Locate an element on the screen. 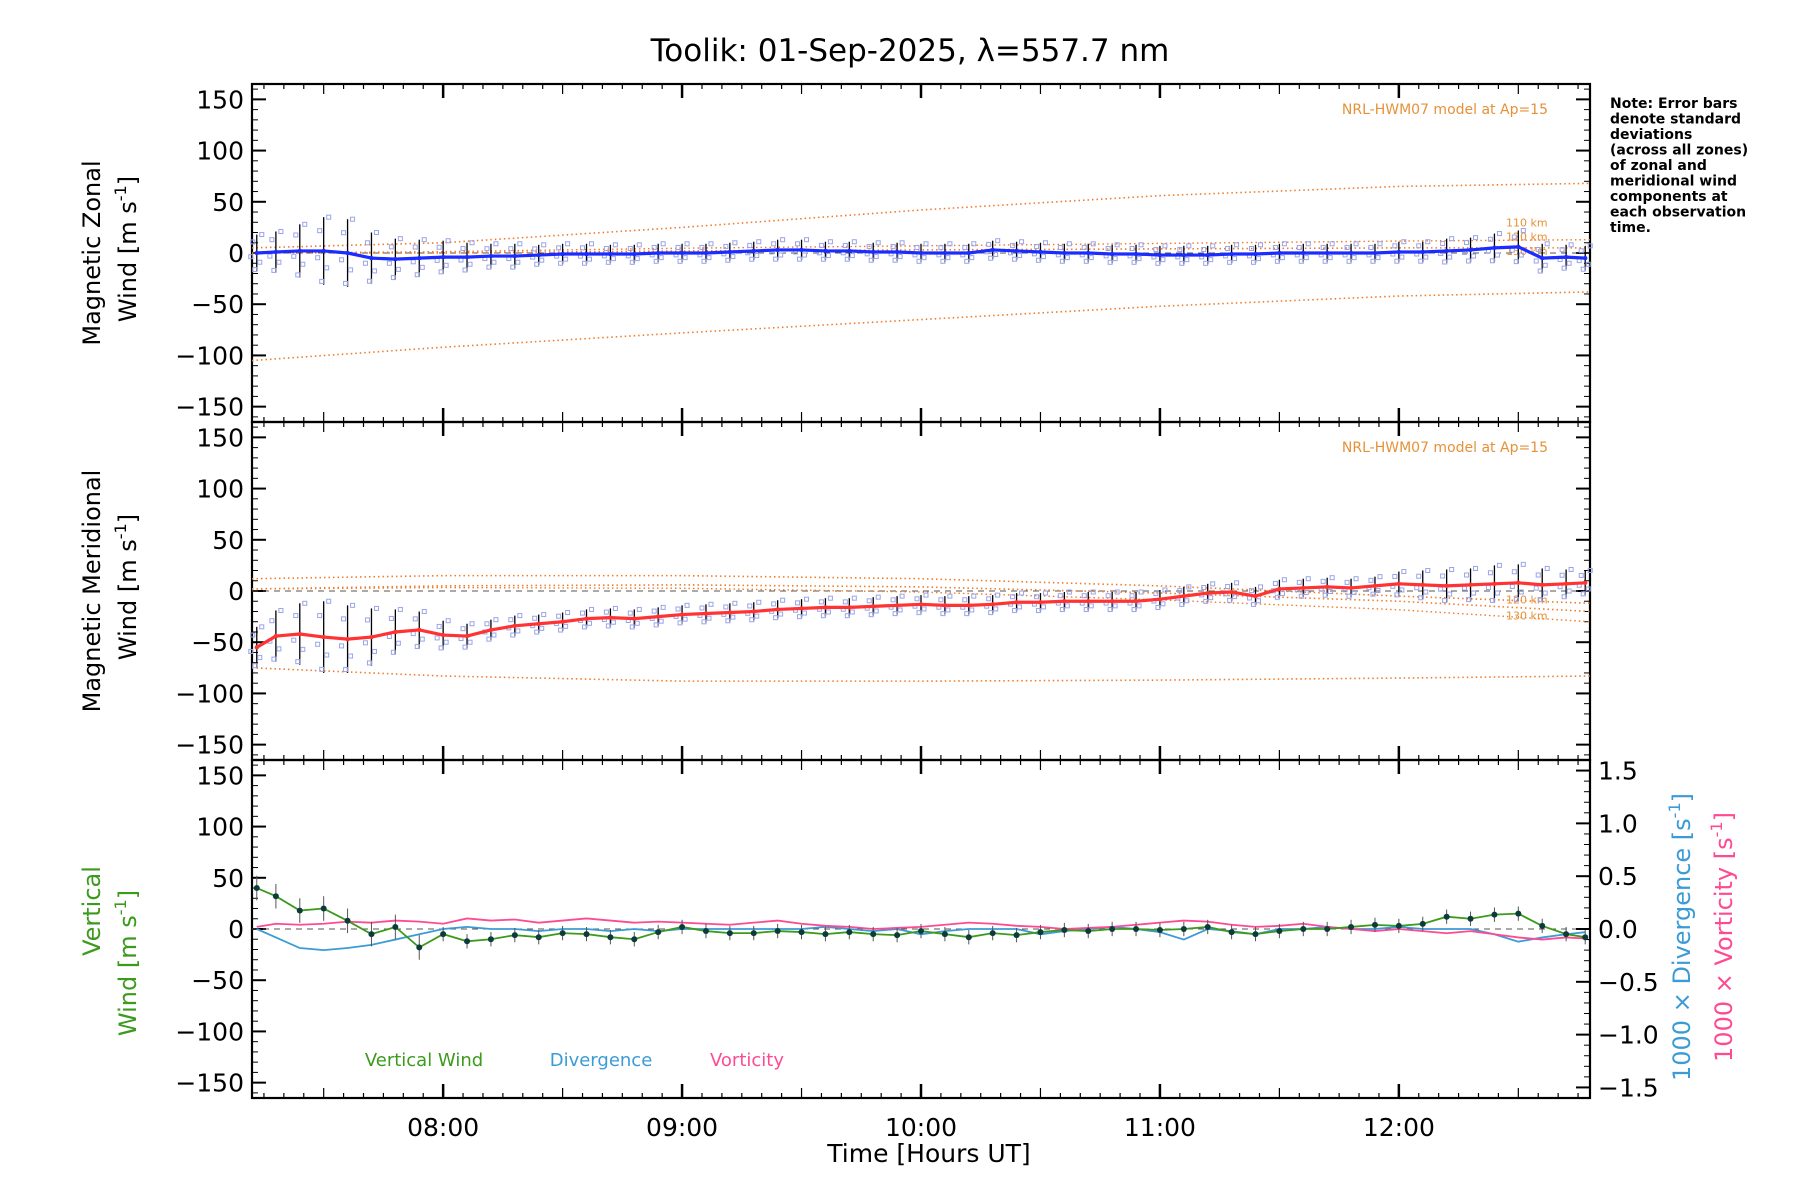 The width and height of the screenshot is (1800, 1200). y2-title-text: 1000 × Vorticity [s is located at coordinates (1724, 949).